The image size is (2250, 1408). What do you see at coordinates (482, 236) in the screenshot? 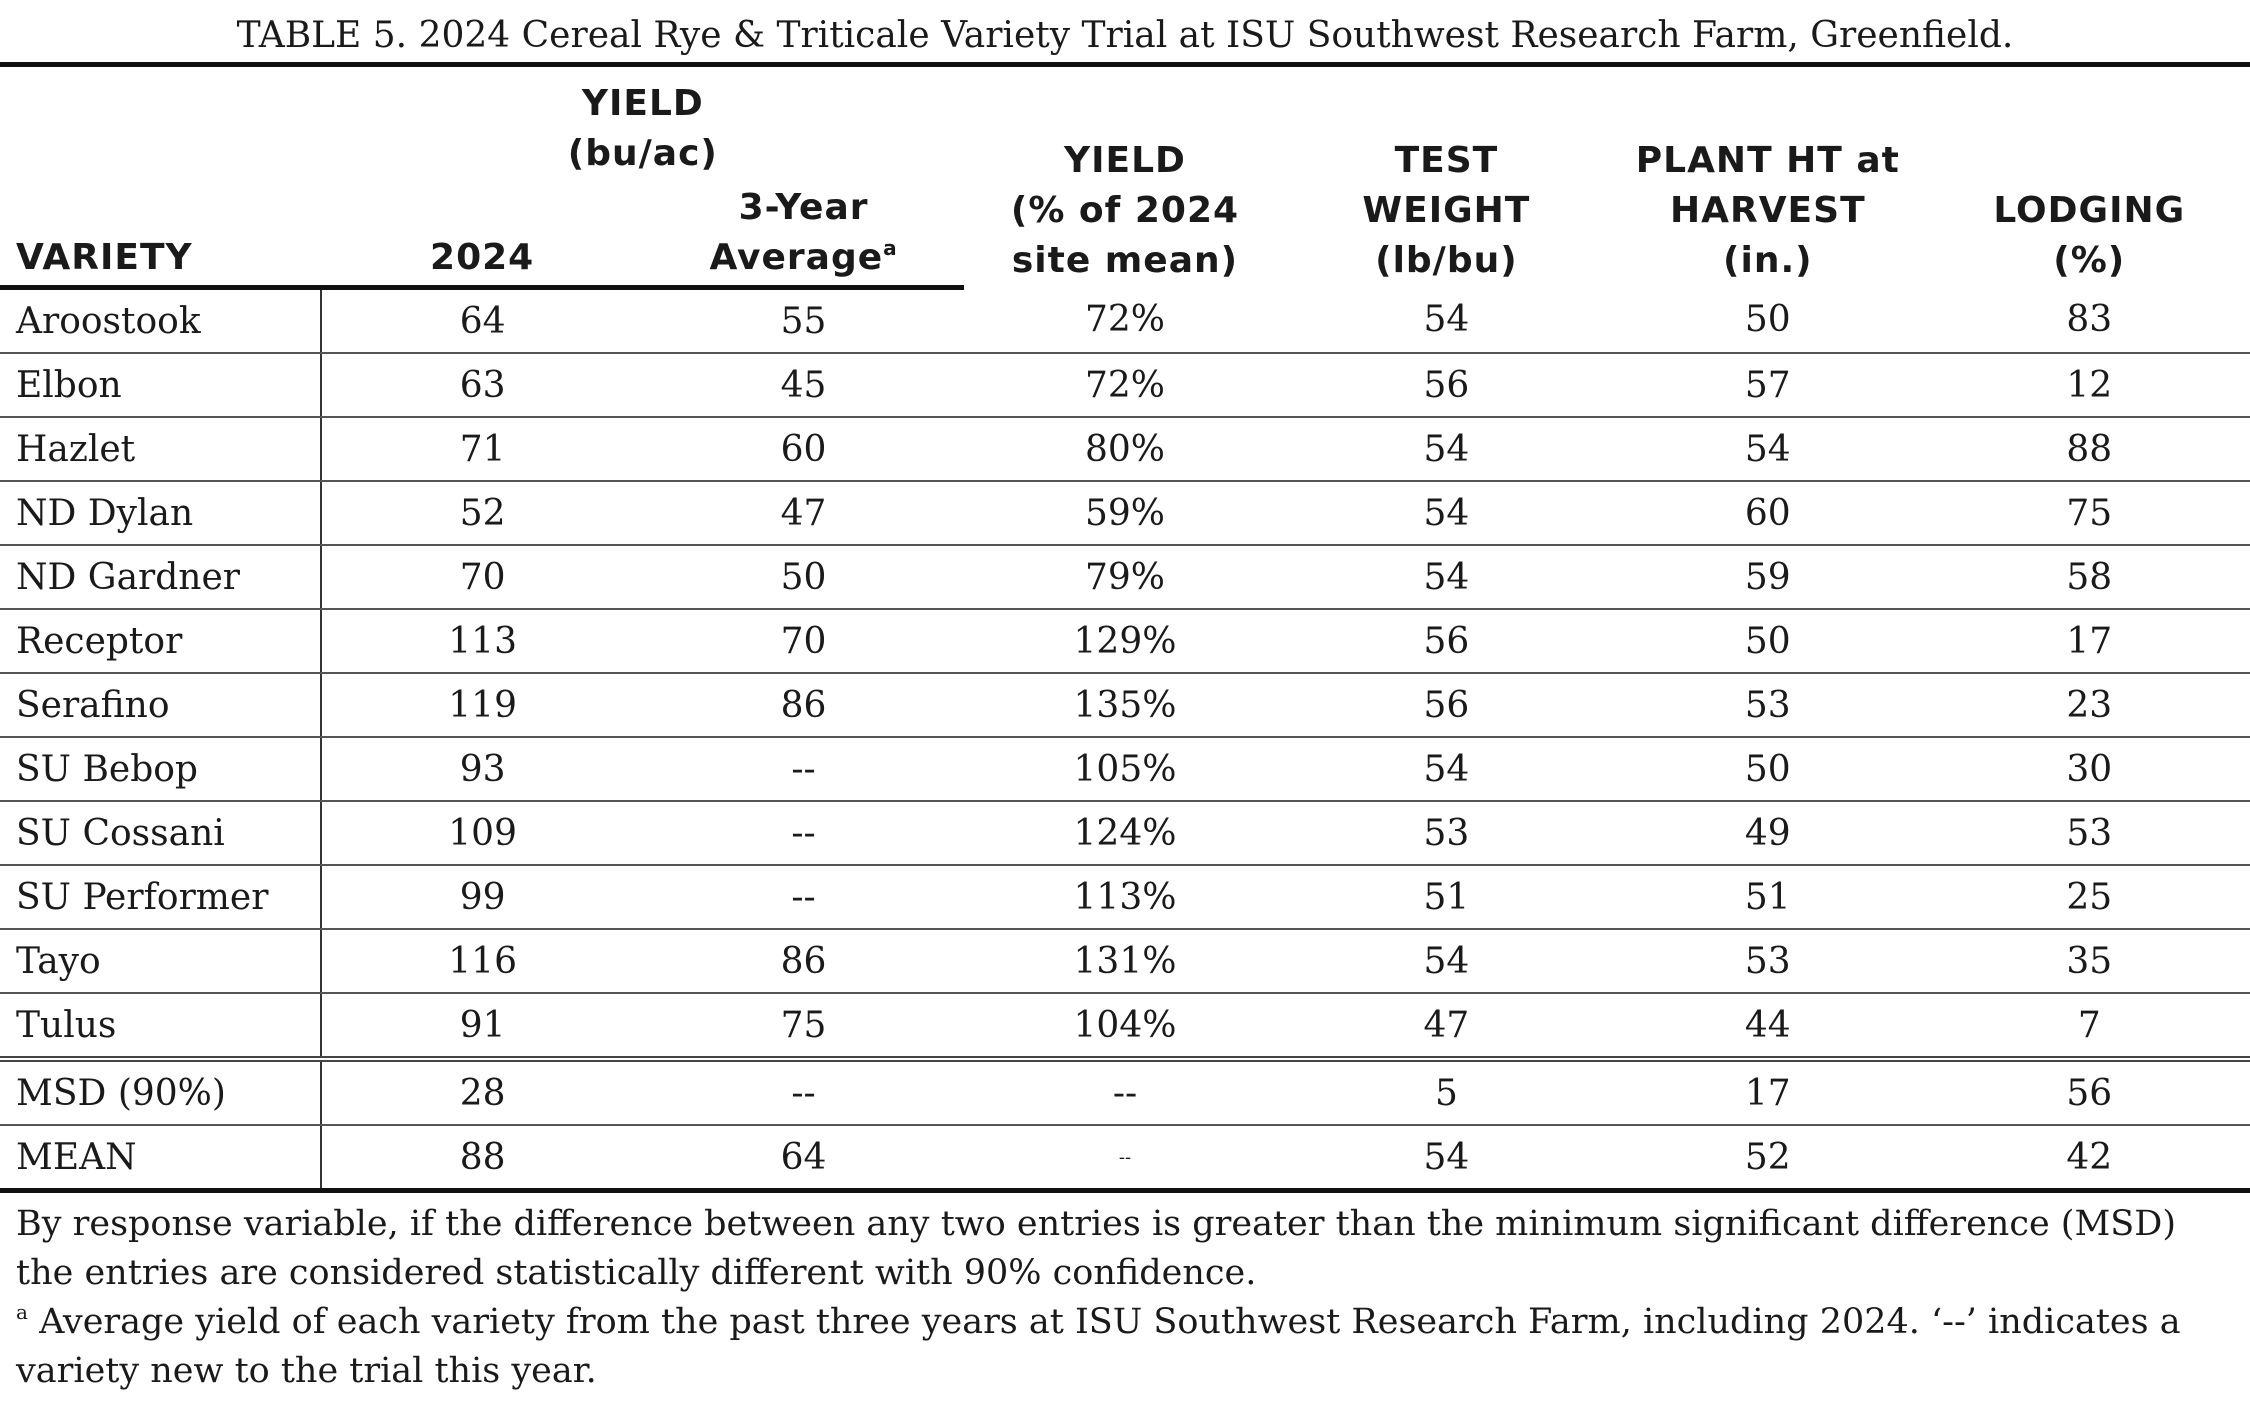
I see `yield-2024-header: 2024` at bounding box center [482, 236].